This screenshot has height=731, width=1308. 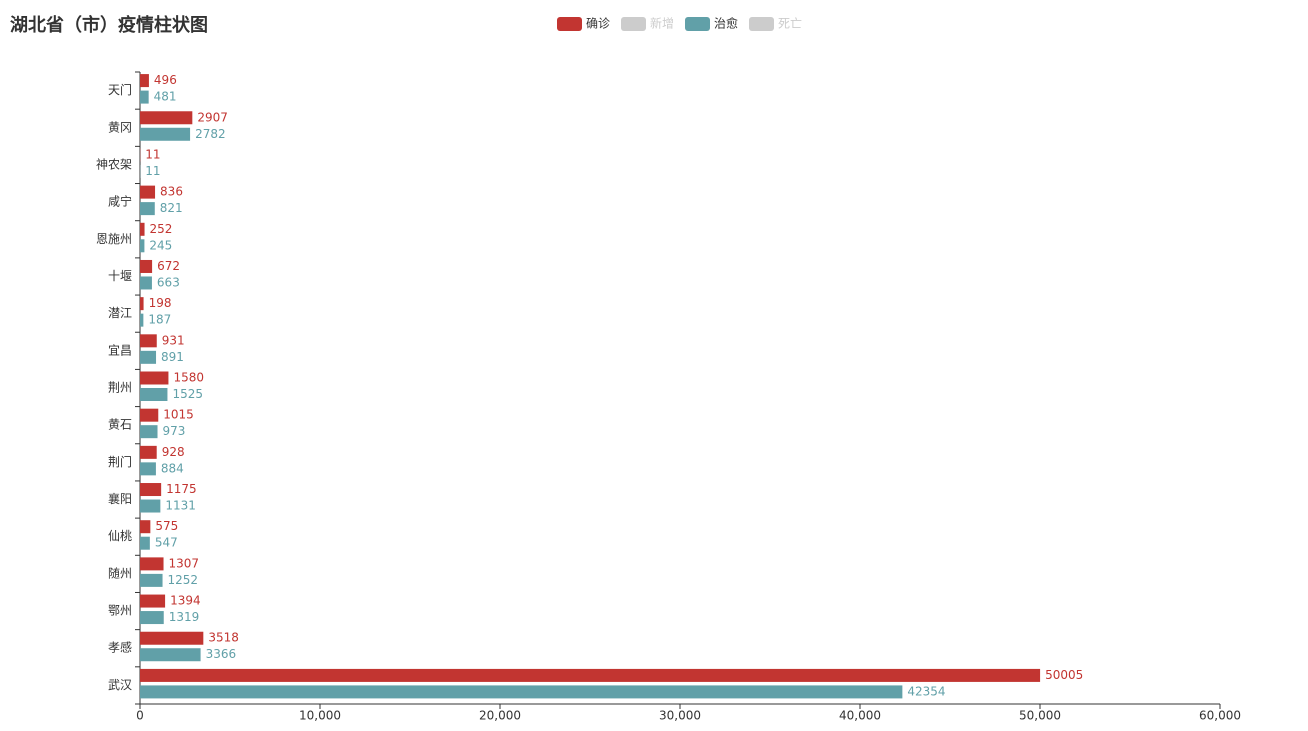 What do you see at coordinates (1064, 675) in the screenshot?
I see `data-label: 50005` at bounding box center [1064, 675].